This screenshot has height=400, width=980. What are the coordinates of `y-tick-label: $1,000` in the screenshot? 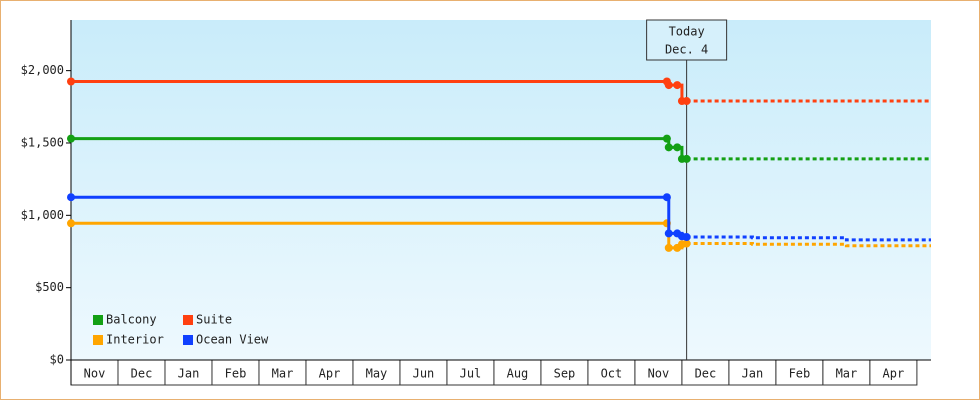 It's located at (42, 215).